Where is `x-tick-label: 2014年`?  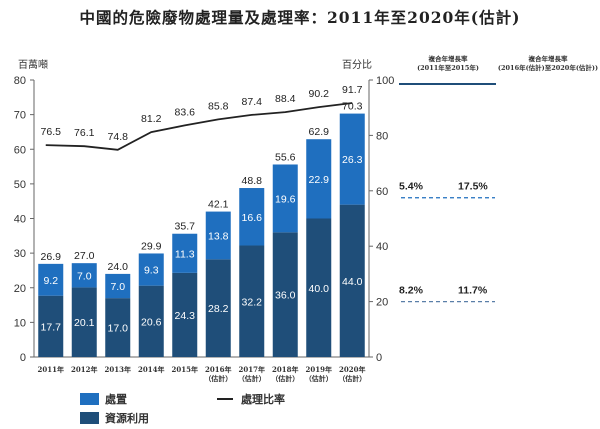
x-tick-label: 2014年 is located at coordinates (151, 369).